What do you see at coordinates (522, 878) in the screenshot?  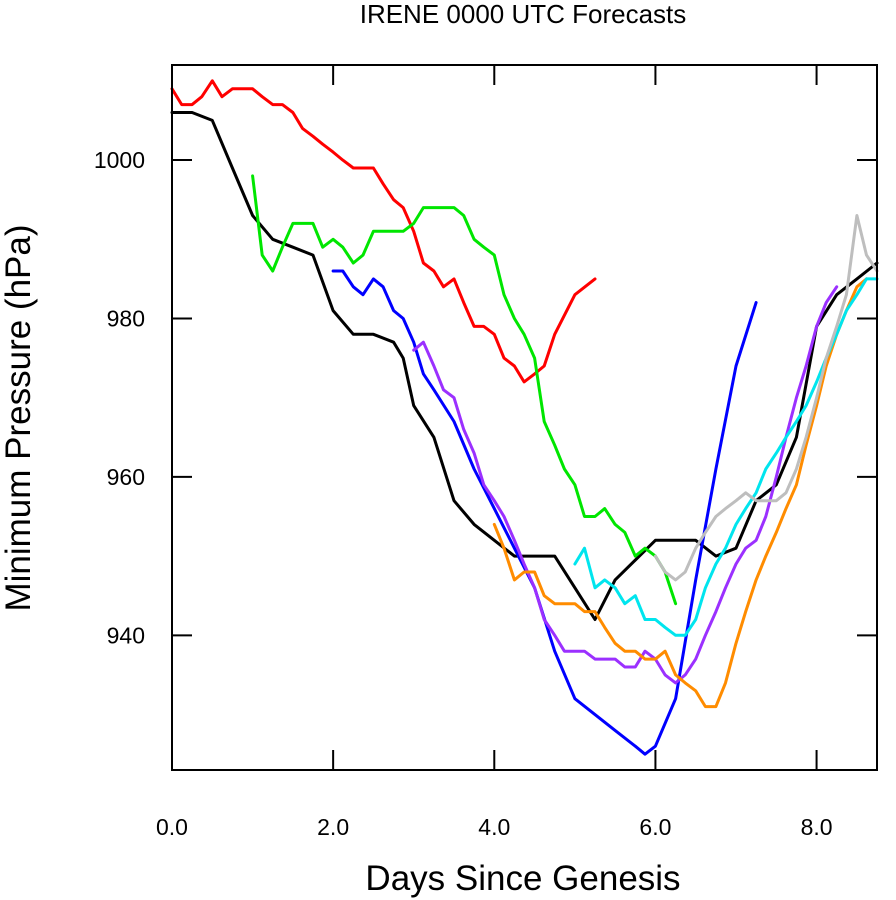 I see `x-axis-label: Days Since Genesis` at bounding box center [522, 878].